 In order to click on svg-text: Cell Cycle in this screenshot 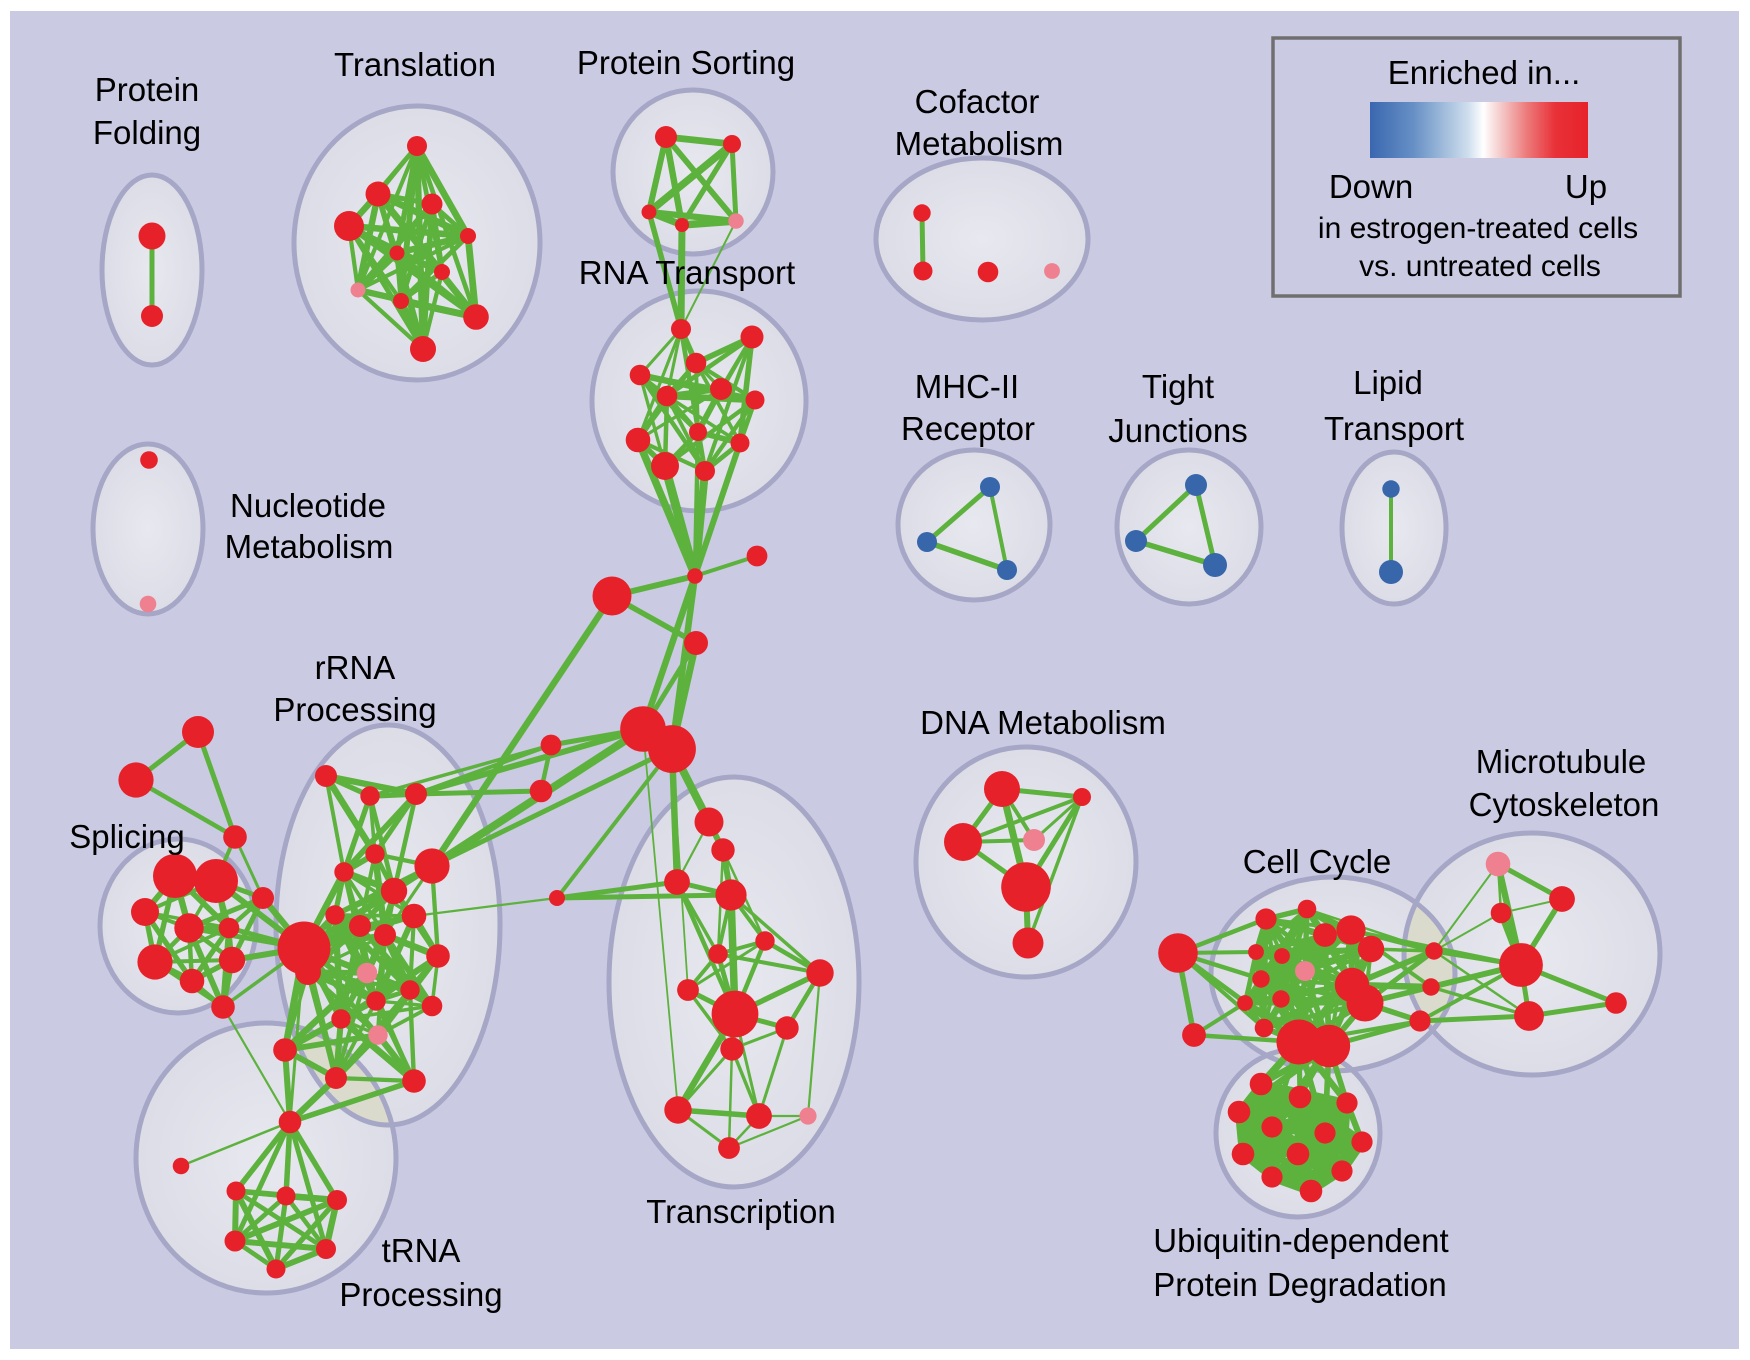, I will do `click(1317, 861)`.